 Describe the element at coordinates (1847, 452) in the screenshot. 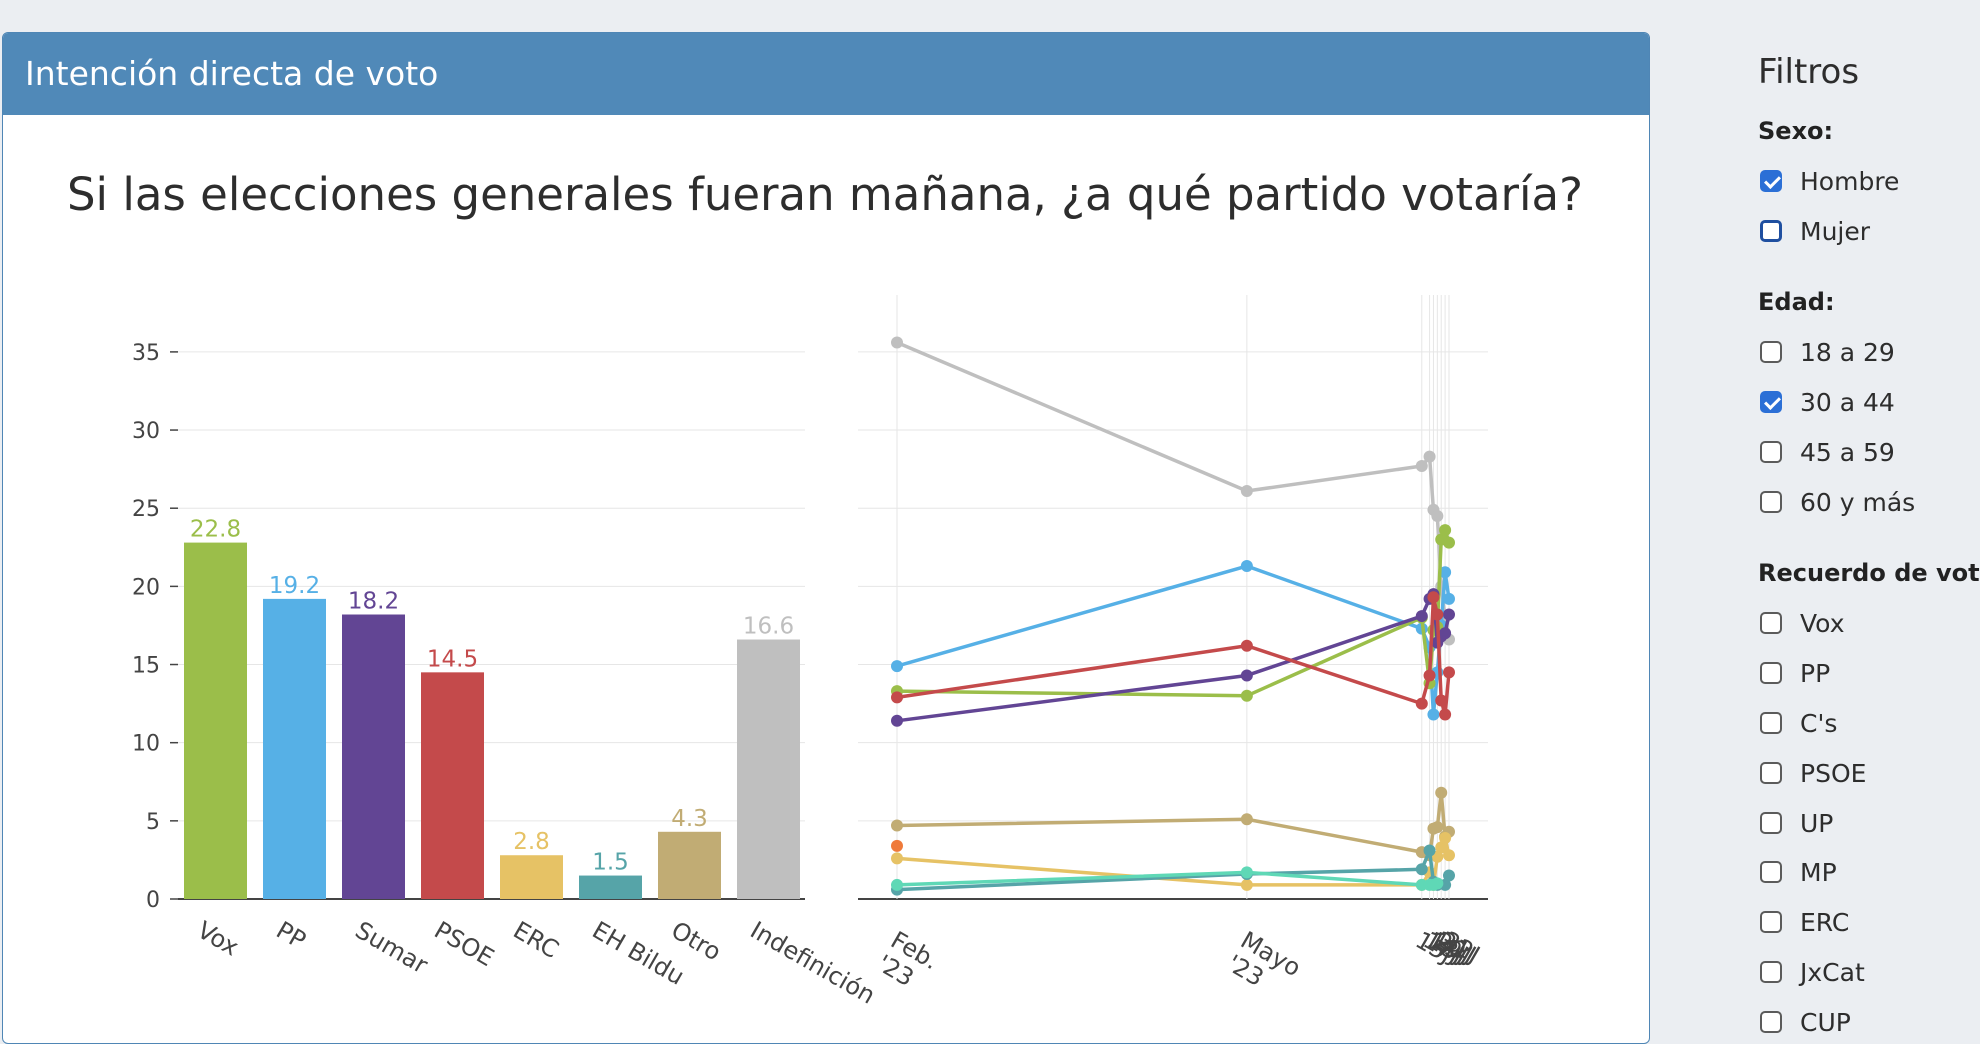

I see `checkbox-label: 45 a 59` at that location.